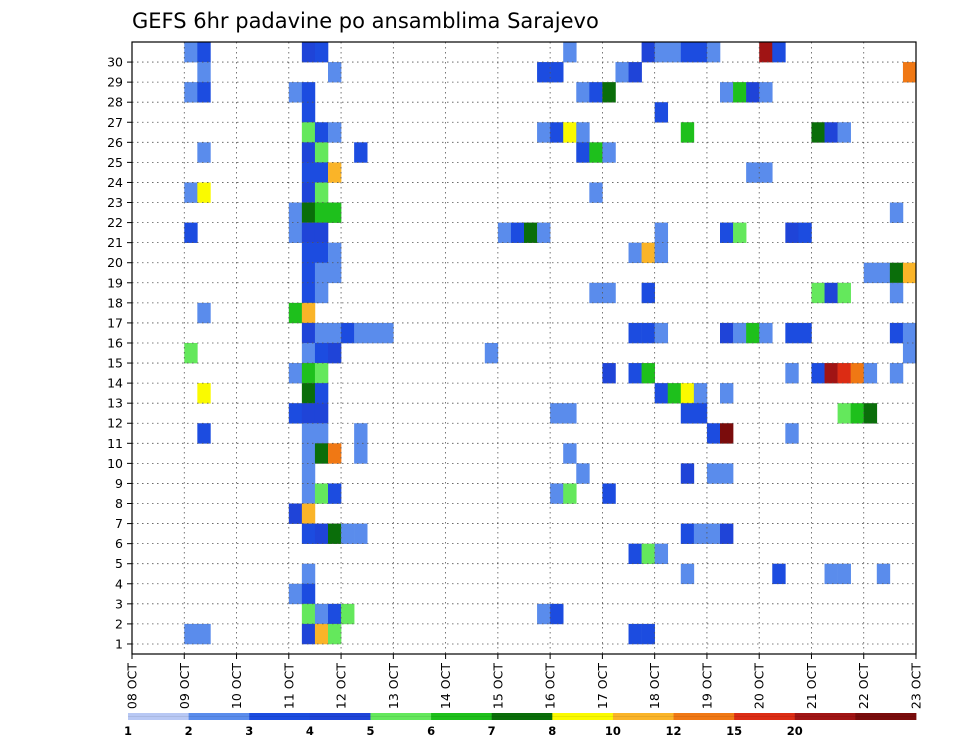 The height and width of the screenshot is (746, 960). I want to click on y-tick-label: 15, so click(115, 363).